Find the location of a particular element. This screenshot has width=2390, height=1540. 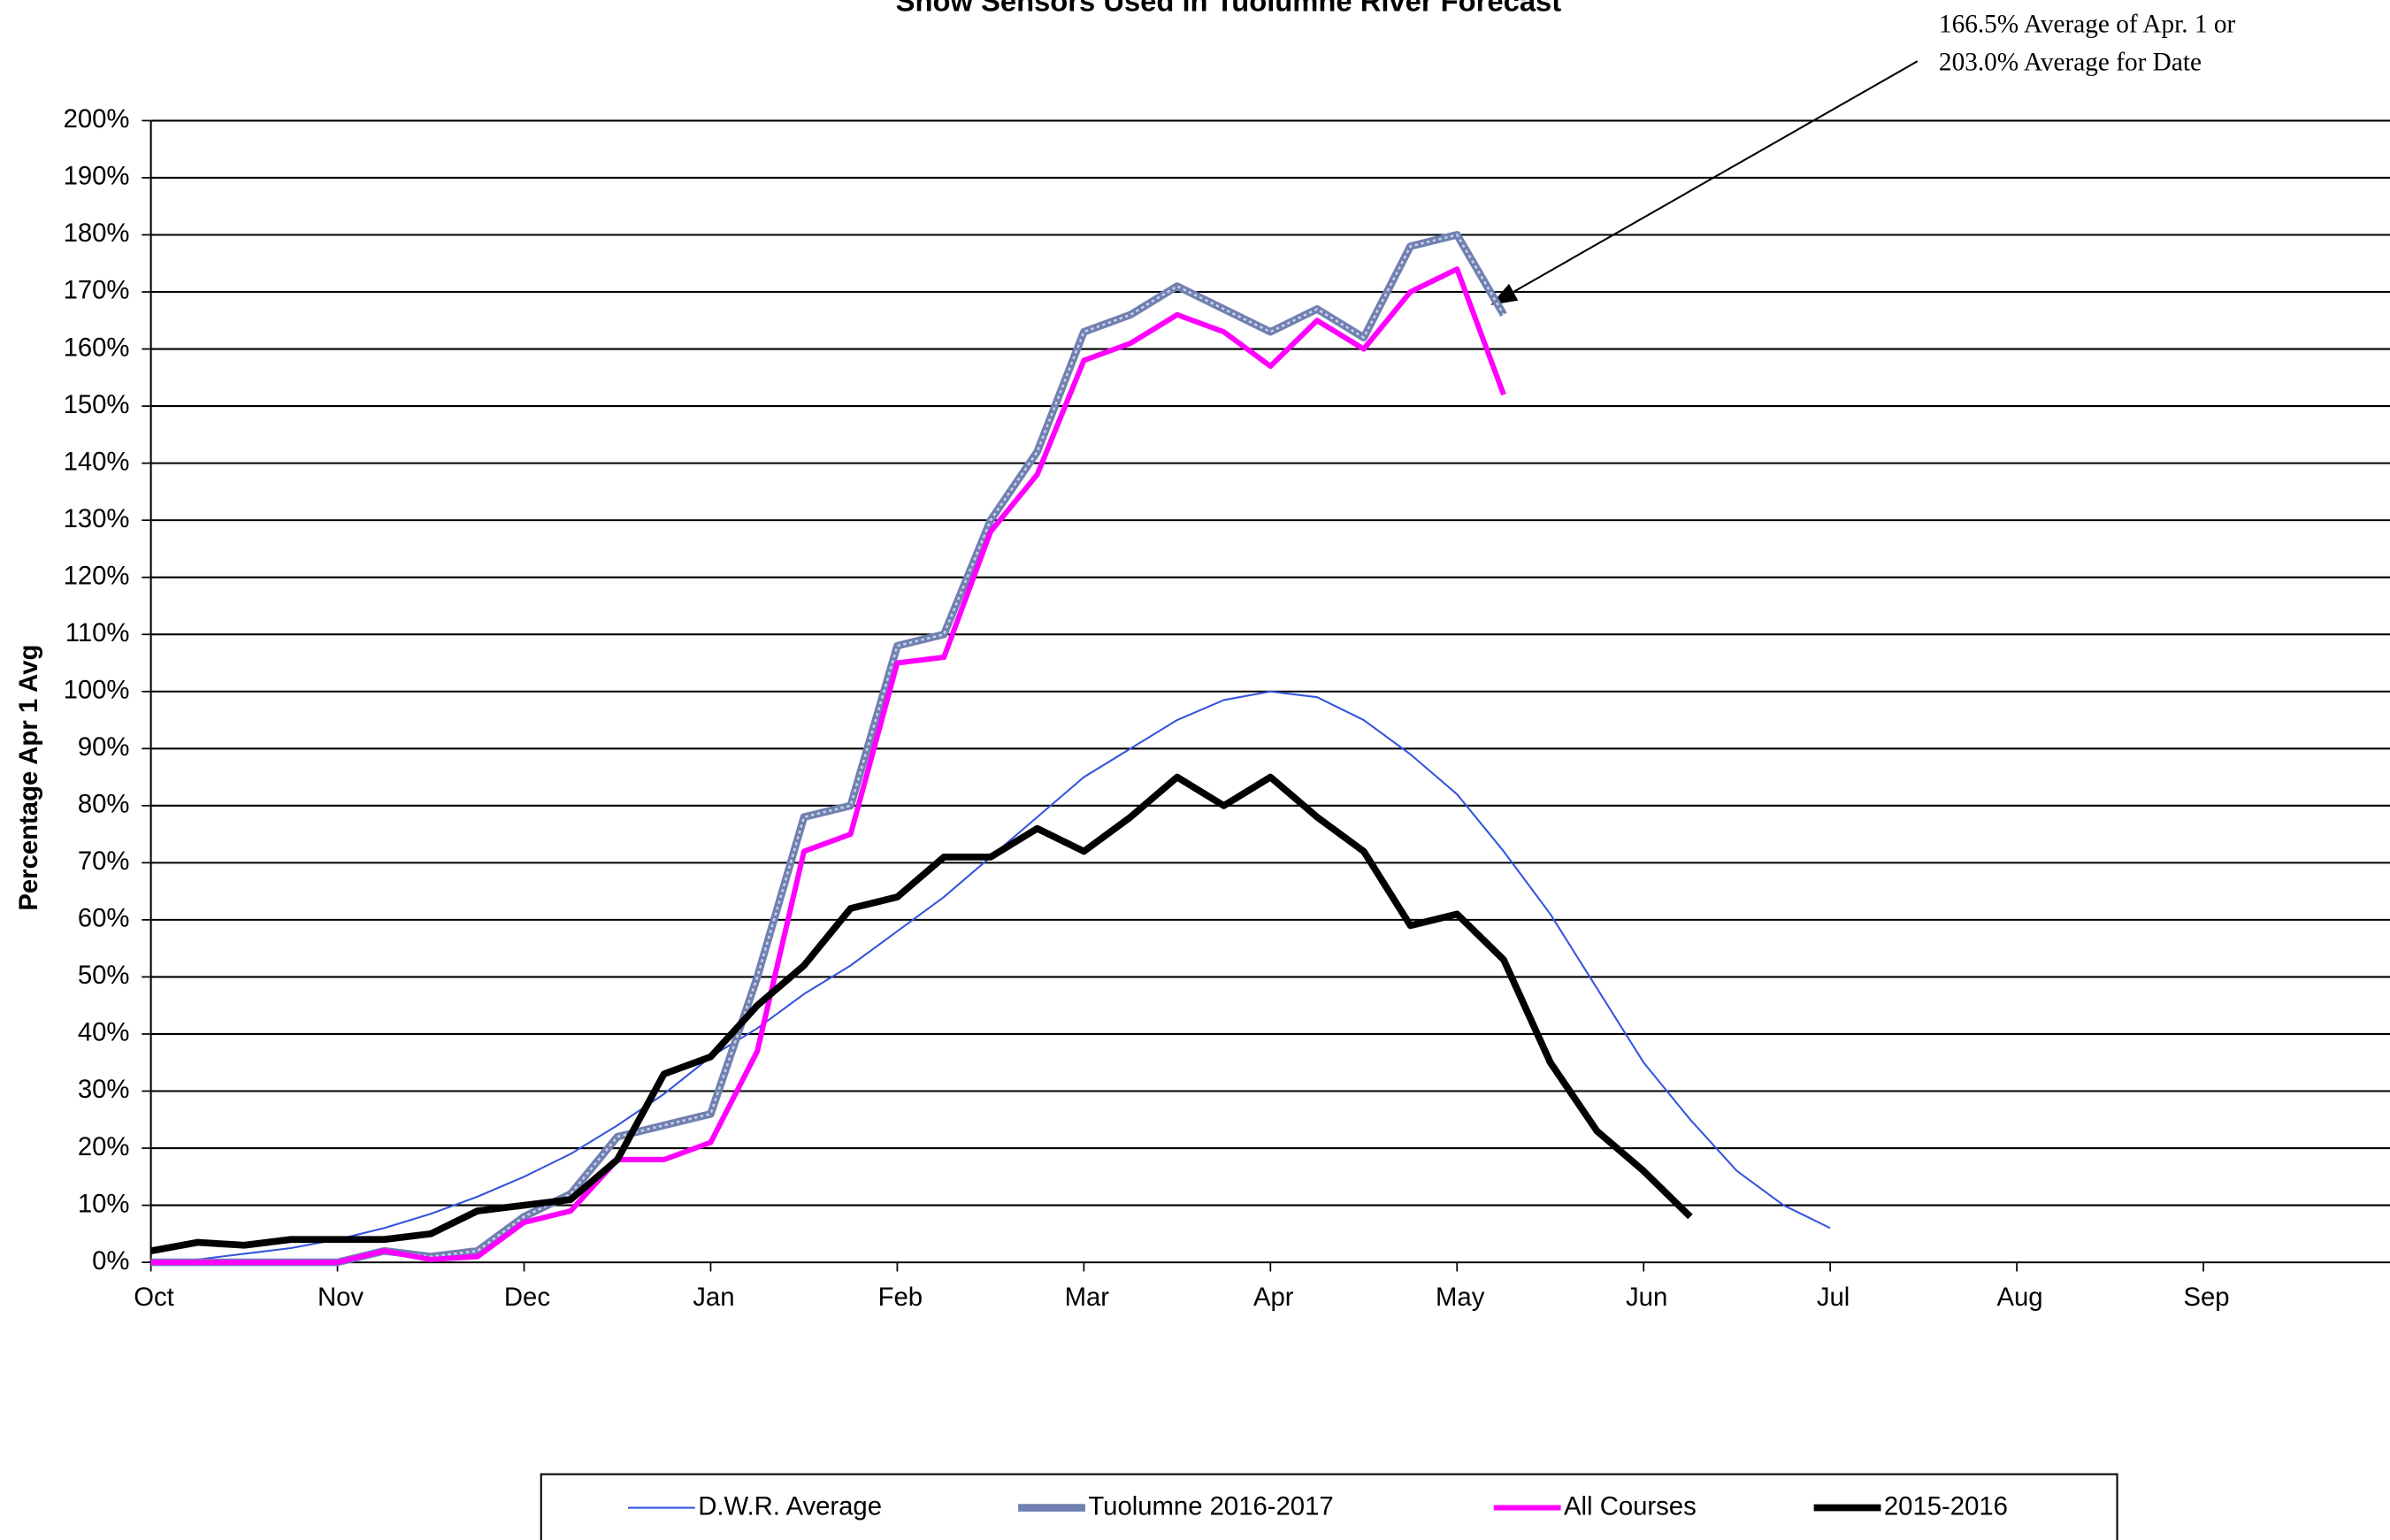

x-tick-label: Oct is located at coordinates (154, 1297).